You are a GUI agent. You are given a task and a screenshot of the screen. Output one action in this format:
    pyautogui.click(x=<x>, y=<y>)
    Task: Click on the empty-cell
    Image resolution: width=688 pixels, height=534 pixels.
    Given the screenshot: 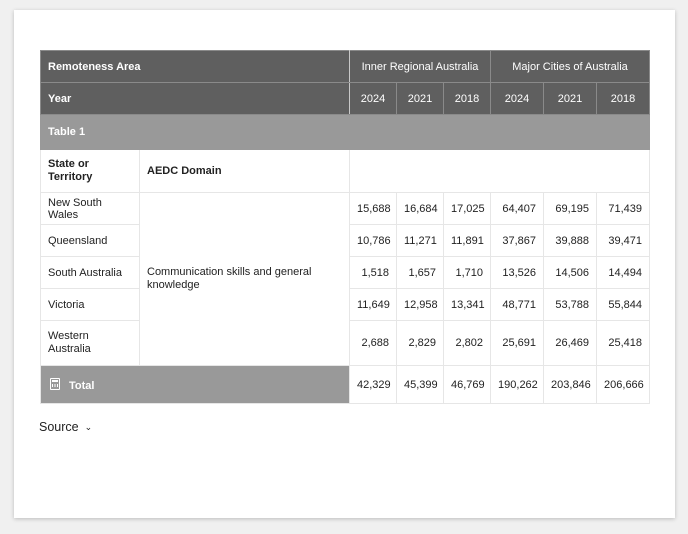 What is the action you would take?
    pyautogui.click(x=499, y=171)
    